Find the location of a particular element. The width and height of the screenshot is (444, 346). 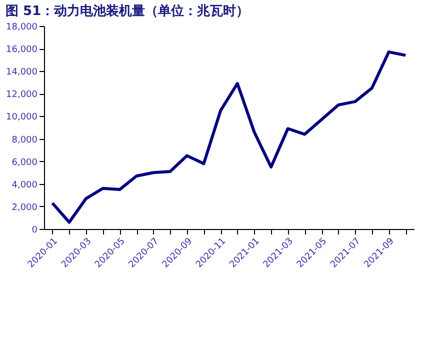

y-tick-label: 2,000 is located at coordinates (25, 207).